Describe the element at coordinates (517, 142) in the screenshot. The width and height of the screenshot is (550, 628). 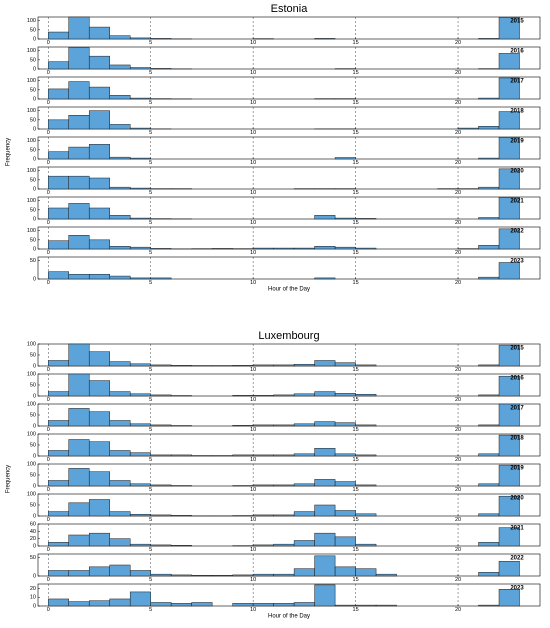
I see `panel-label: 2019` at that location.